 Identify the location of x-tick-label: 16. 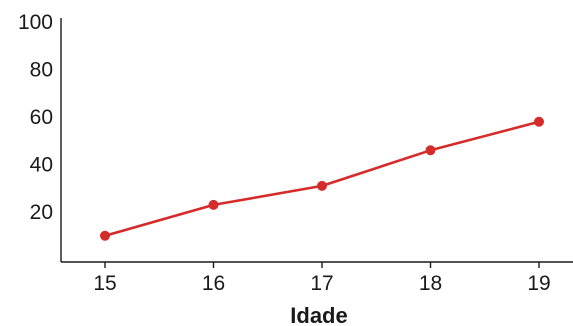
(213, 283).